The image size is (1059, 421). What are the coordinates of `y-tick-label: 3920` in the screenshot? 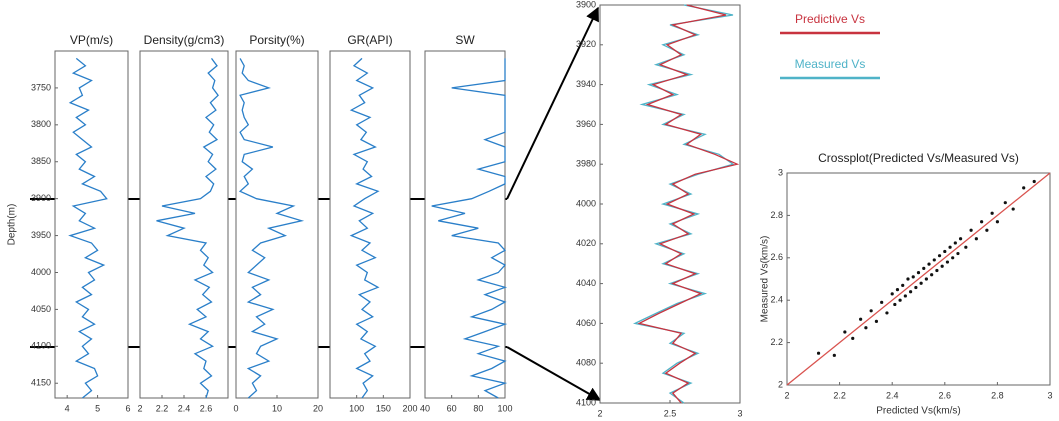 It's located at (586, 44).